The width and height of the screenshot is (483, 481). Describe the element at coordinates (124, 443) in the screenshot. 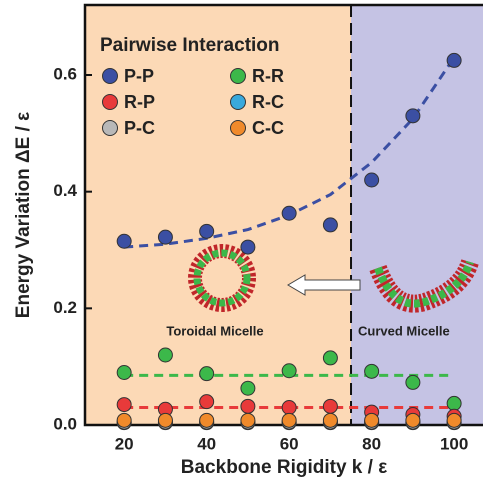

I see `x-tick-label: 20` at that location.